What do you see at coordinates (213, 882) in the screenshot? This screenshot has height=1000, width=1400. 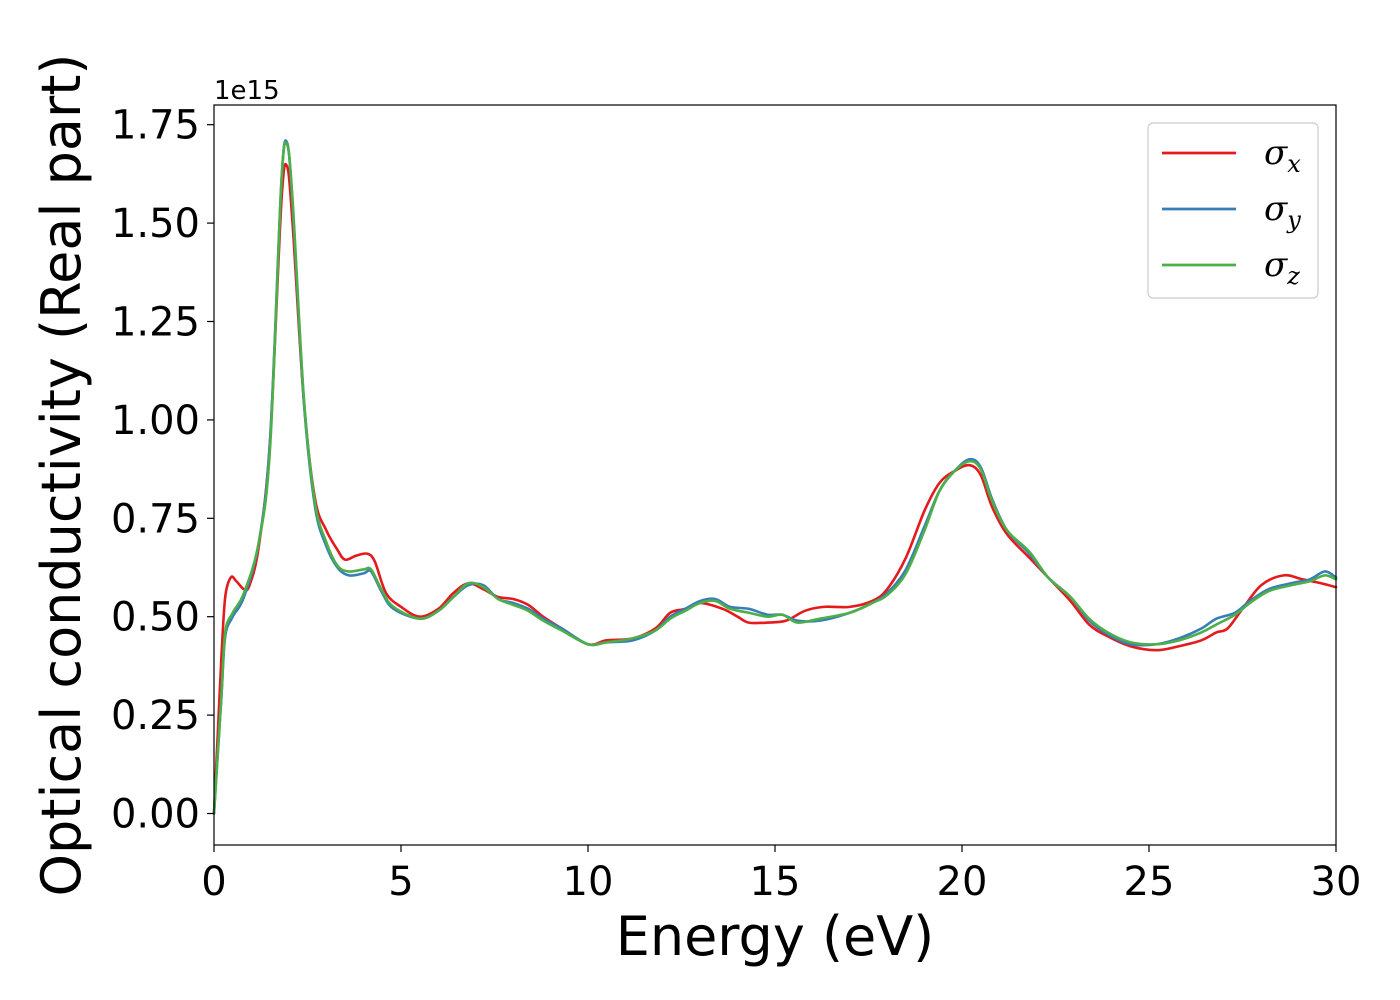 I see `x-tick-label: 0` at bounding box center [213, 882].